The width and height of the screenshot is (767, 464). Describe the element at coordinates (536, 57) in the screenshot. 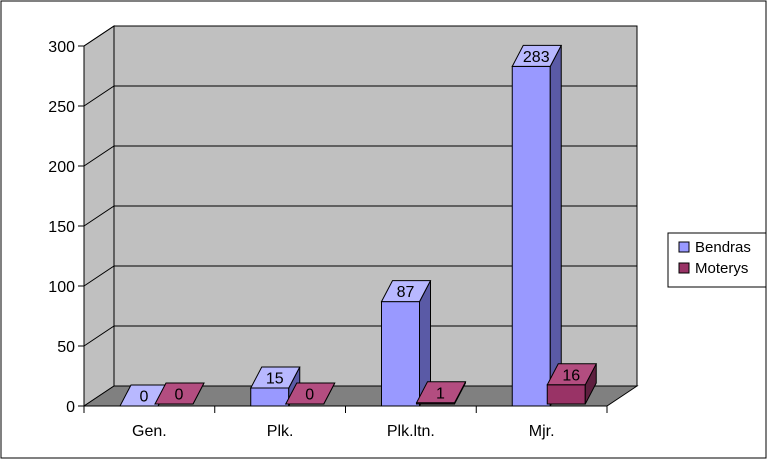

I see `data-label: 283` at that location.